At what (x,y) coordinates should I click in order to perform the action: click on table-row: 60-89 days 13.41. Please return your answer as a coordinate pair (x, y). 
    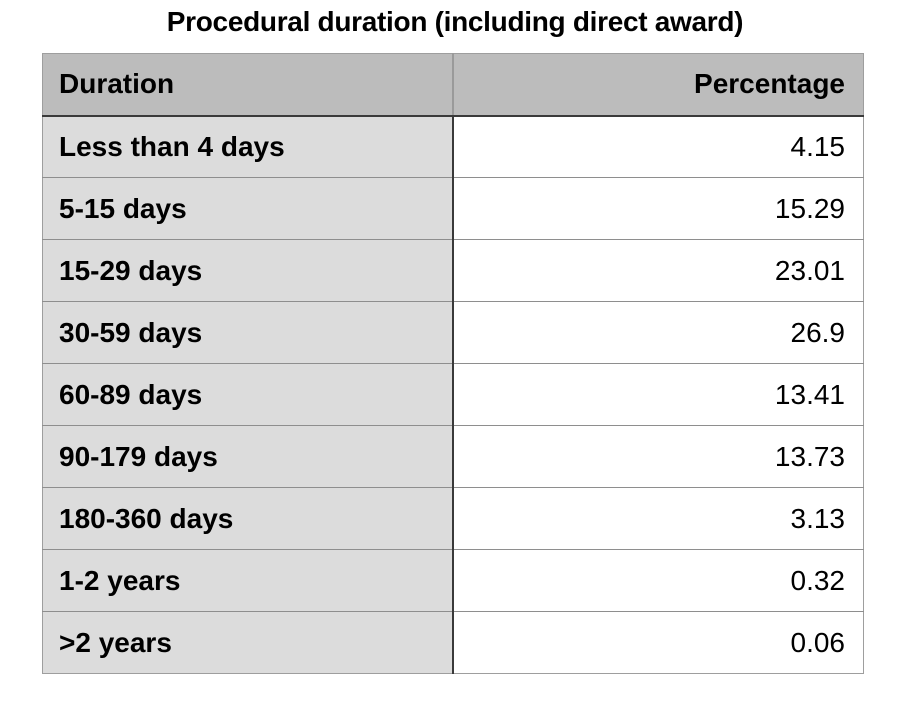
    Looking at the image, I should click on (453, 394).